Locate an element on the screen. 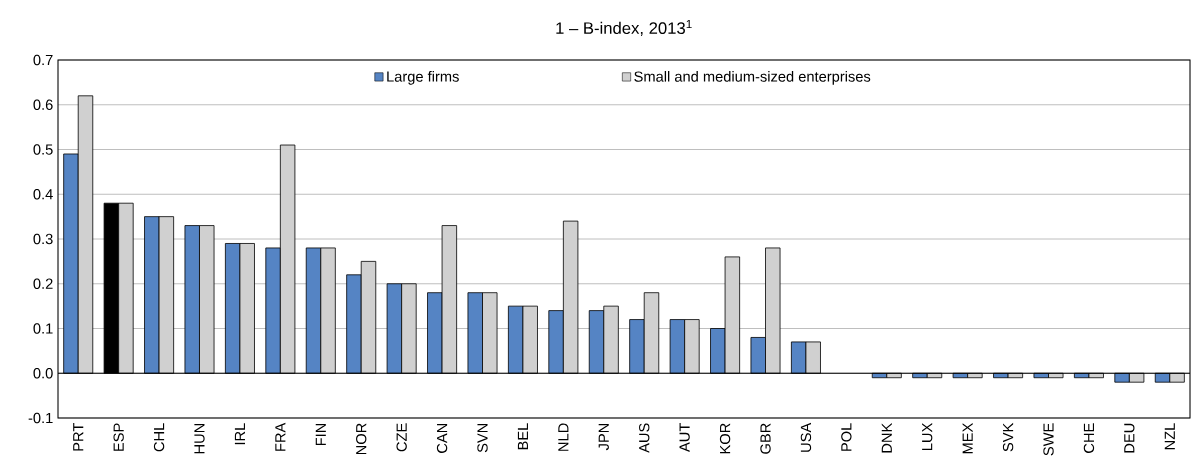  y-tick-label: 0.7 is located at coordinates (43, 60).